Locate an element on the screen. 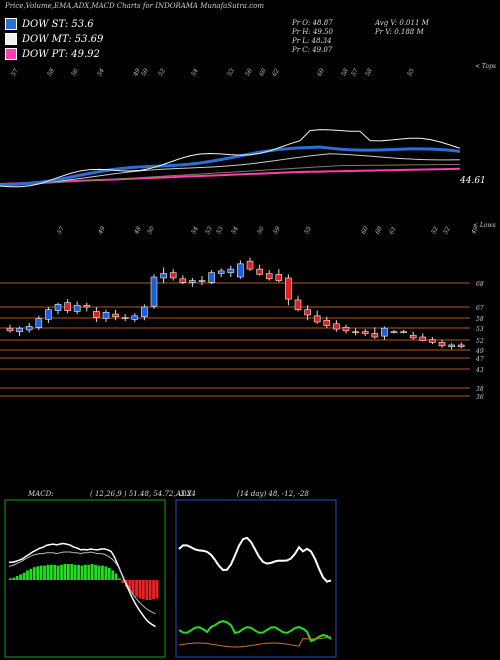  price-axis-label-8: 38 is located at coordinates (480, 389).